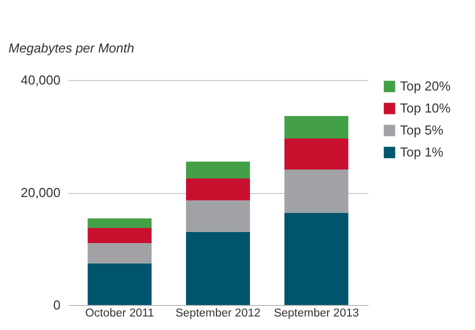 The width and height of the screenshot is (475, 330). I want to click on x-tick-label: September 2013, so click(316, 314).